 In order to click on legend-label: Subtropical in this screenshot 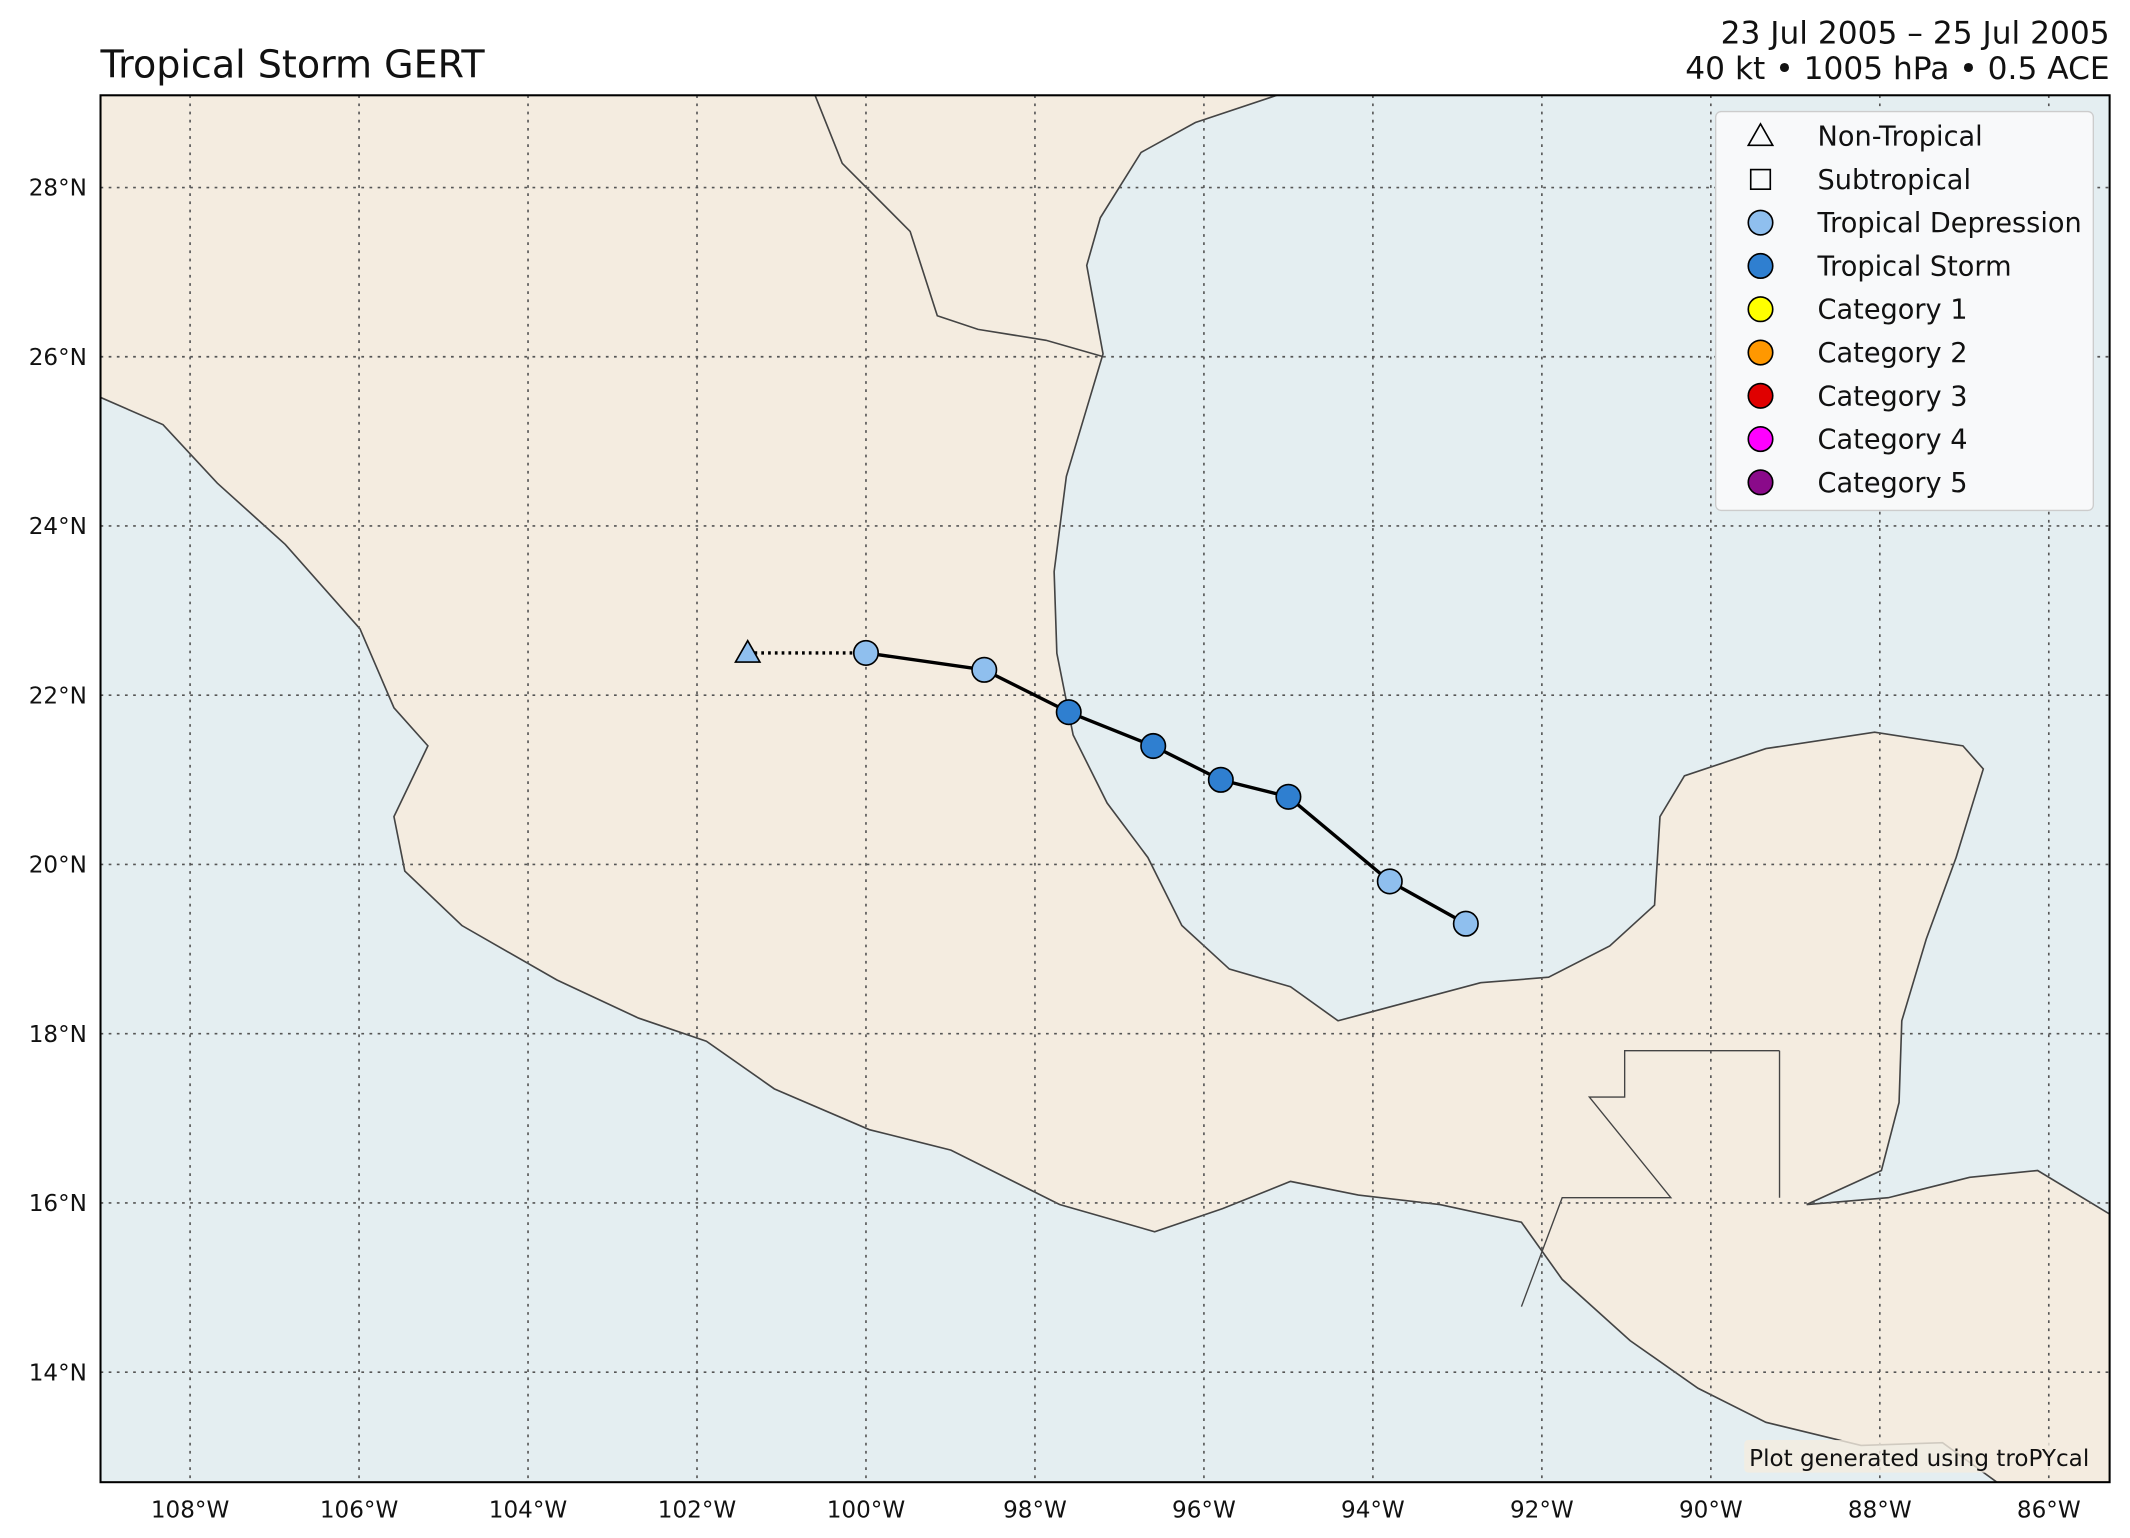, I will do `click(1894, 180)`.